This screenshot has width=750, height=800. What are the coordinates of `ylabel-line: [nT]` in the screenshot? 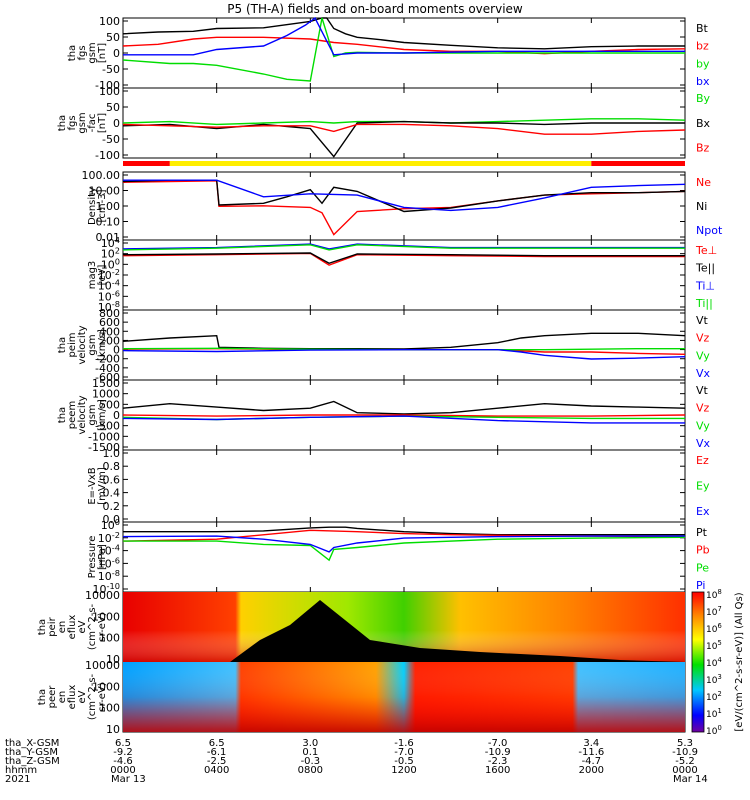 It's located at (102, 53).